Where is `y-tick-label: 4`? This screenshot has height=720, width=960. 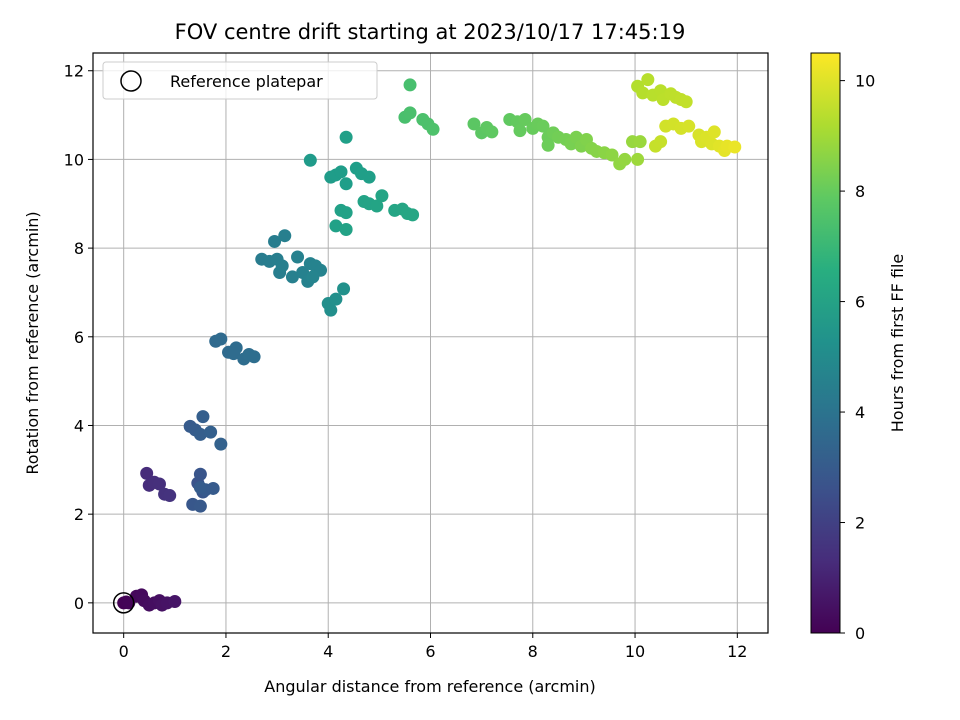
y-tick-label: 4 is located at coordinates (79, 425).